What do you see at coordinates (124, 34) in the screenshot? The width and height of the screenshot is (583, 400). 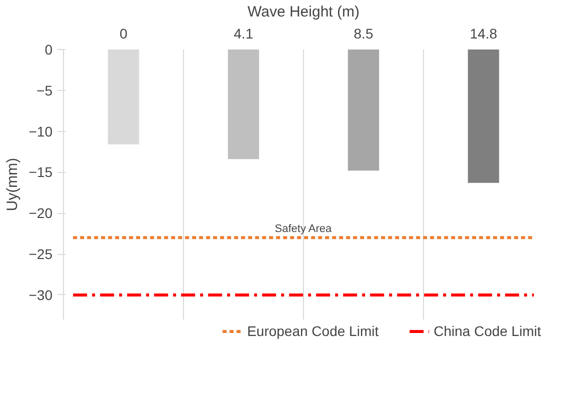 I see `x-tick-label: 0` at bounding box center [124, 34].